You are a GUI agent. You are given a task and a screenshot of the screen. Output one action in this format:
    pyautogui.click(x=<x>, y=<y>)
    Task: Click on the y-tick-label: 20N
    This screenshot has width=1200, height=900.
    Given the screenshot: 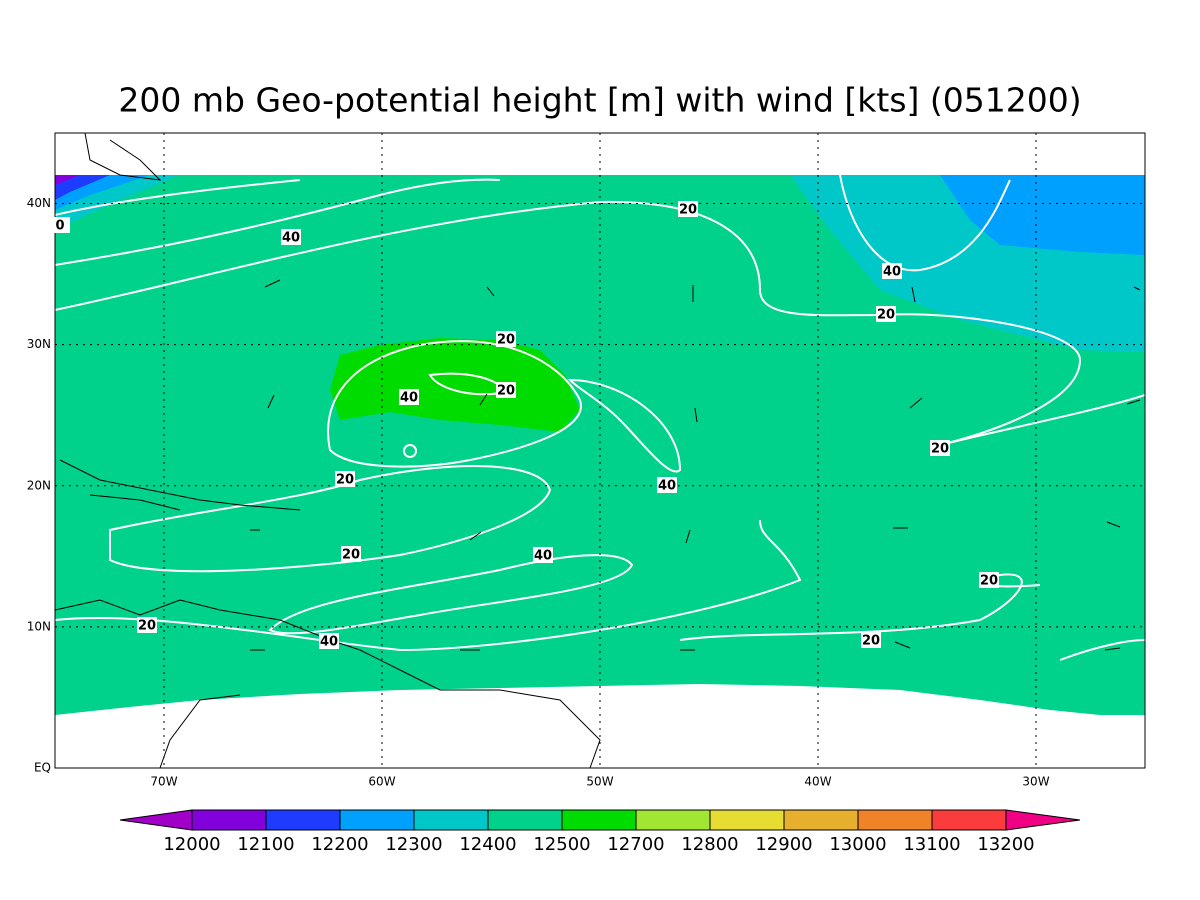 What is the action you would take?
    pyautogui.click(x=39, y=485)
    